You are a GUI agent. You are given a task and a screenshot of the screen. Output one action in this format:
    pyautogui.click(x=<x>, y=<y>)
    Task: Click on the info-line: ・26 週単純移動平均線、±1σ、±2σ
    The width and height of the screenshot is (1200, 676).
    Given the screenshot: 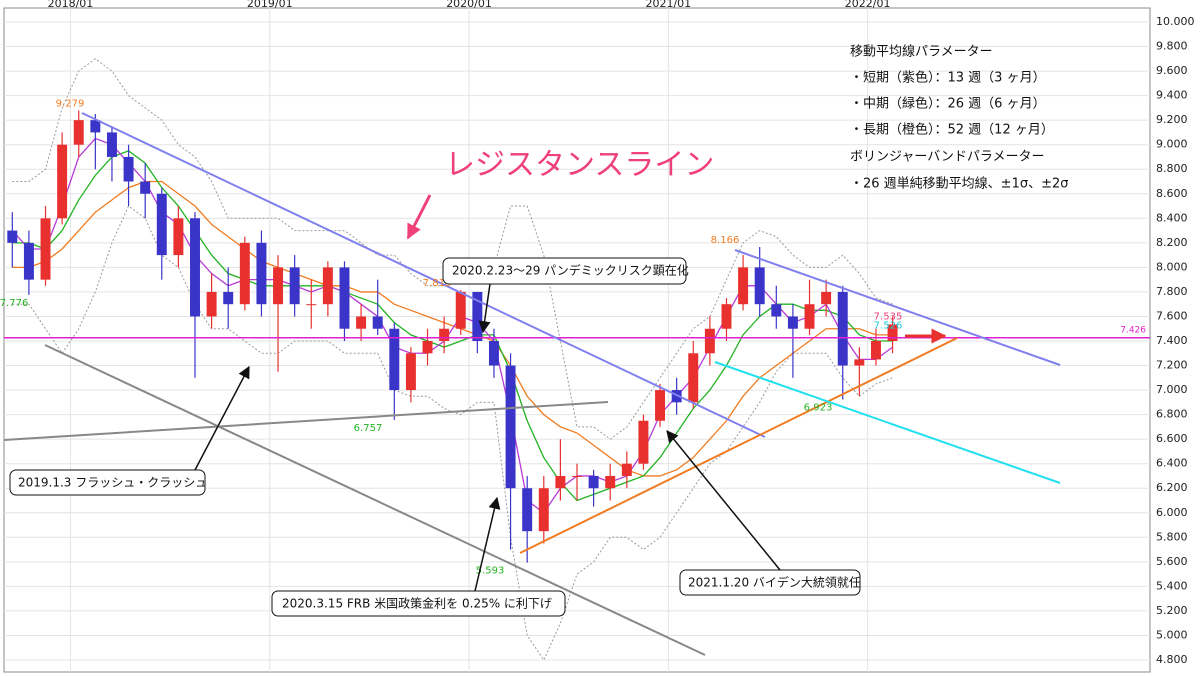 What is the action you would take?
    pyautogui.click(x=959, y=184)
    